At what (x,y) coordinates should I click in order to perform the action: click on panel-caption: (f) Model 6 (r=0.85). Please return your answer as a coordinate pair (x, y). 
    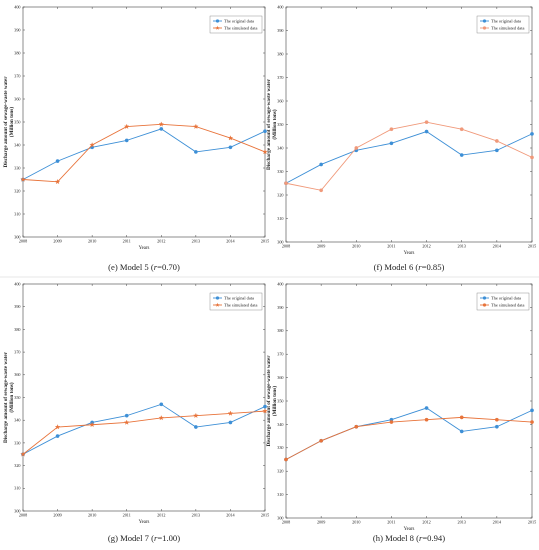
    Looking at the image, I should click on (409, 267).